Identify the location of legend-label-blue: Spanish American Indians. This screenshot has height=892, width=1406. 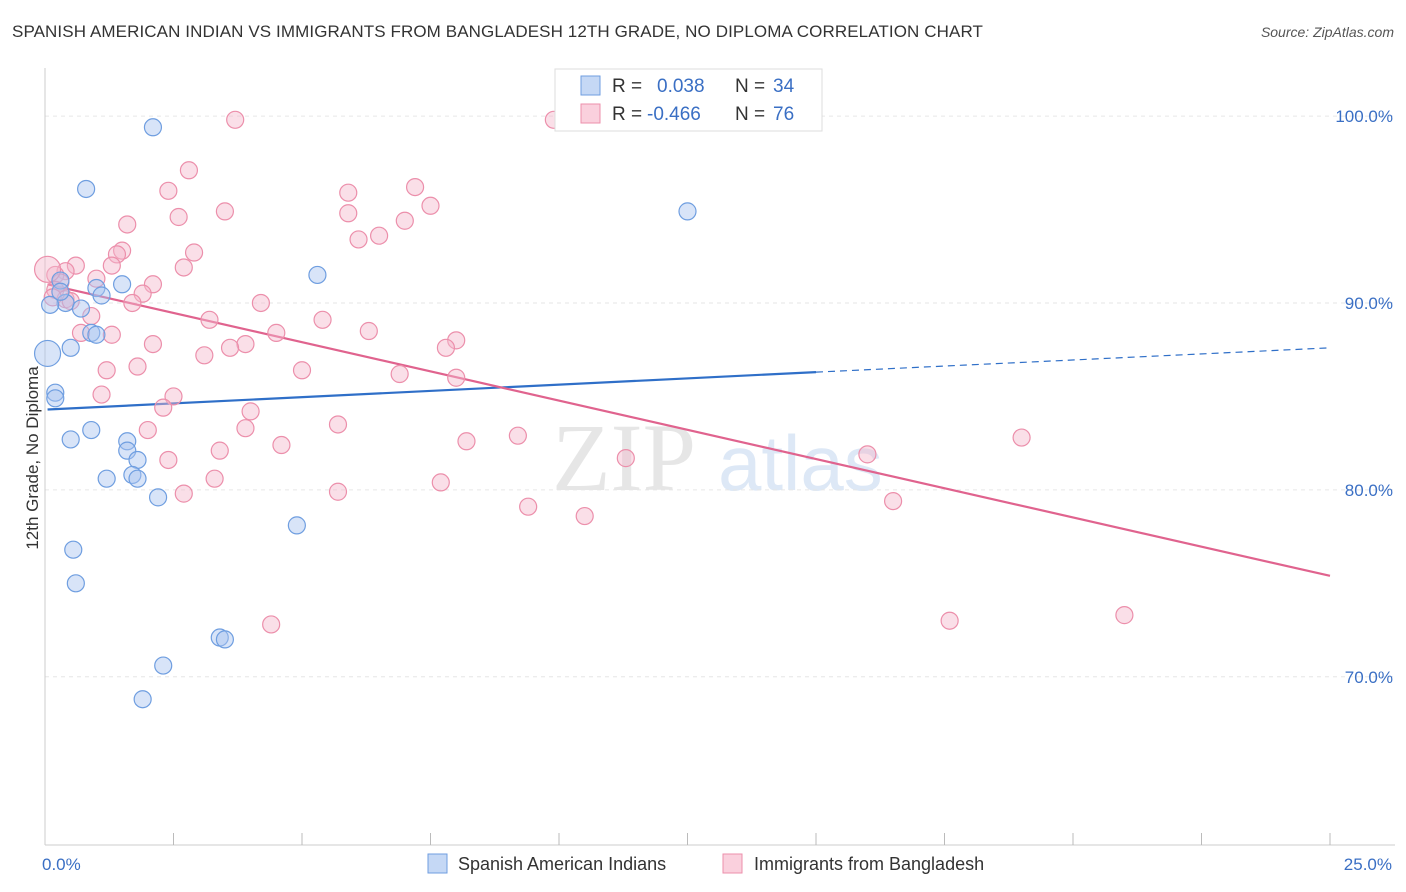
(562, 864).